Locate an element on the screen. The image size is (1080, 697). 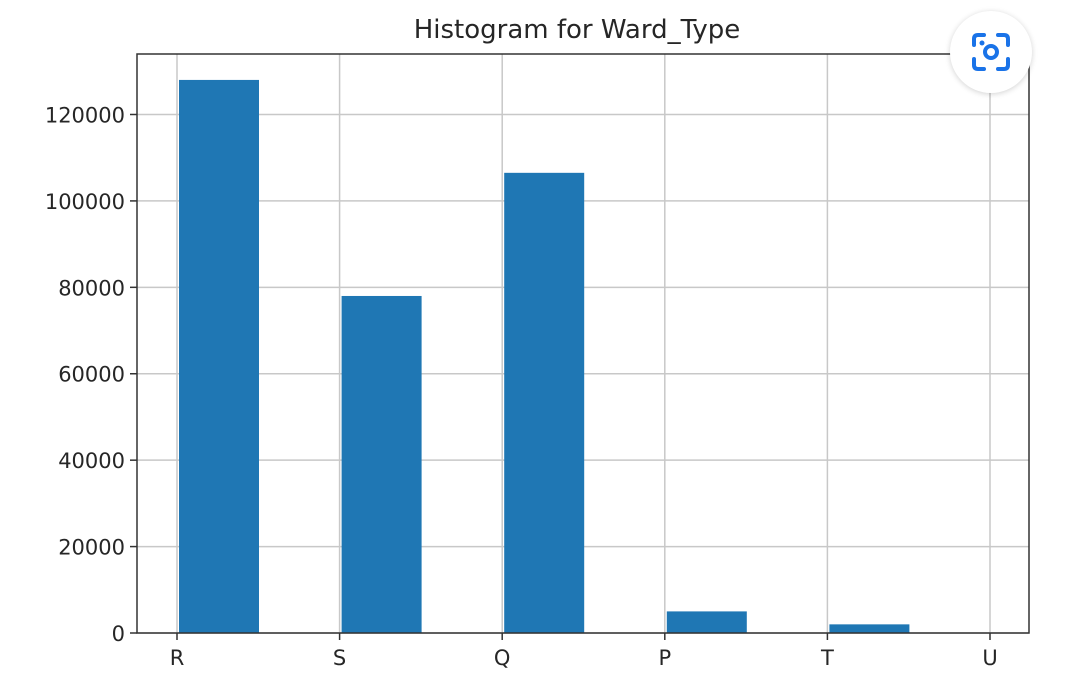
y-axis-ticks: 0 20000 40000 60000 80000 100000 120000 is located at coordinates (91, 374).